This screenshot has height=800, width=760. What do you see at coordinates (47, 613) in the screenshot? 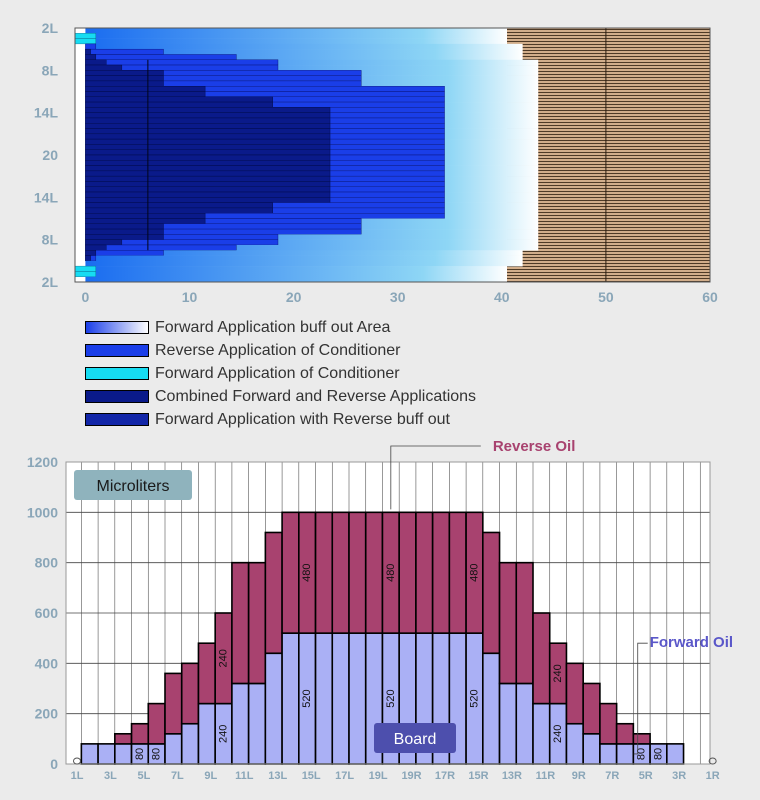
I see `y-tick-label: 600` at bounding box center [47, 613].